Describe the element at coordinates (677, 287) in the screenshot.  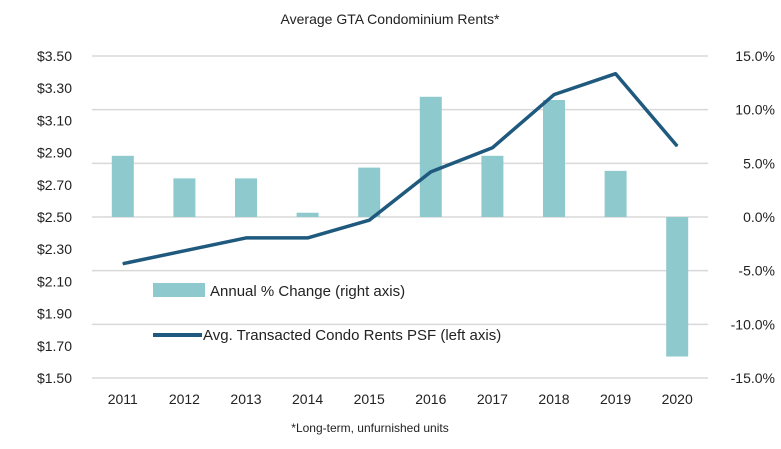
I see `bar-2020` at that location.